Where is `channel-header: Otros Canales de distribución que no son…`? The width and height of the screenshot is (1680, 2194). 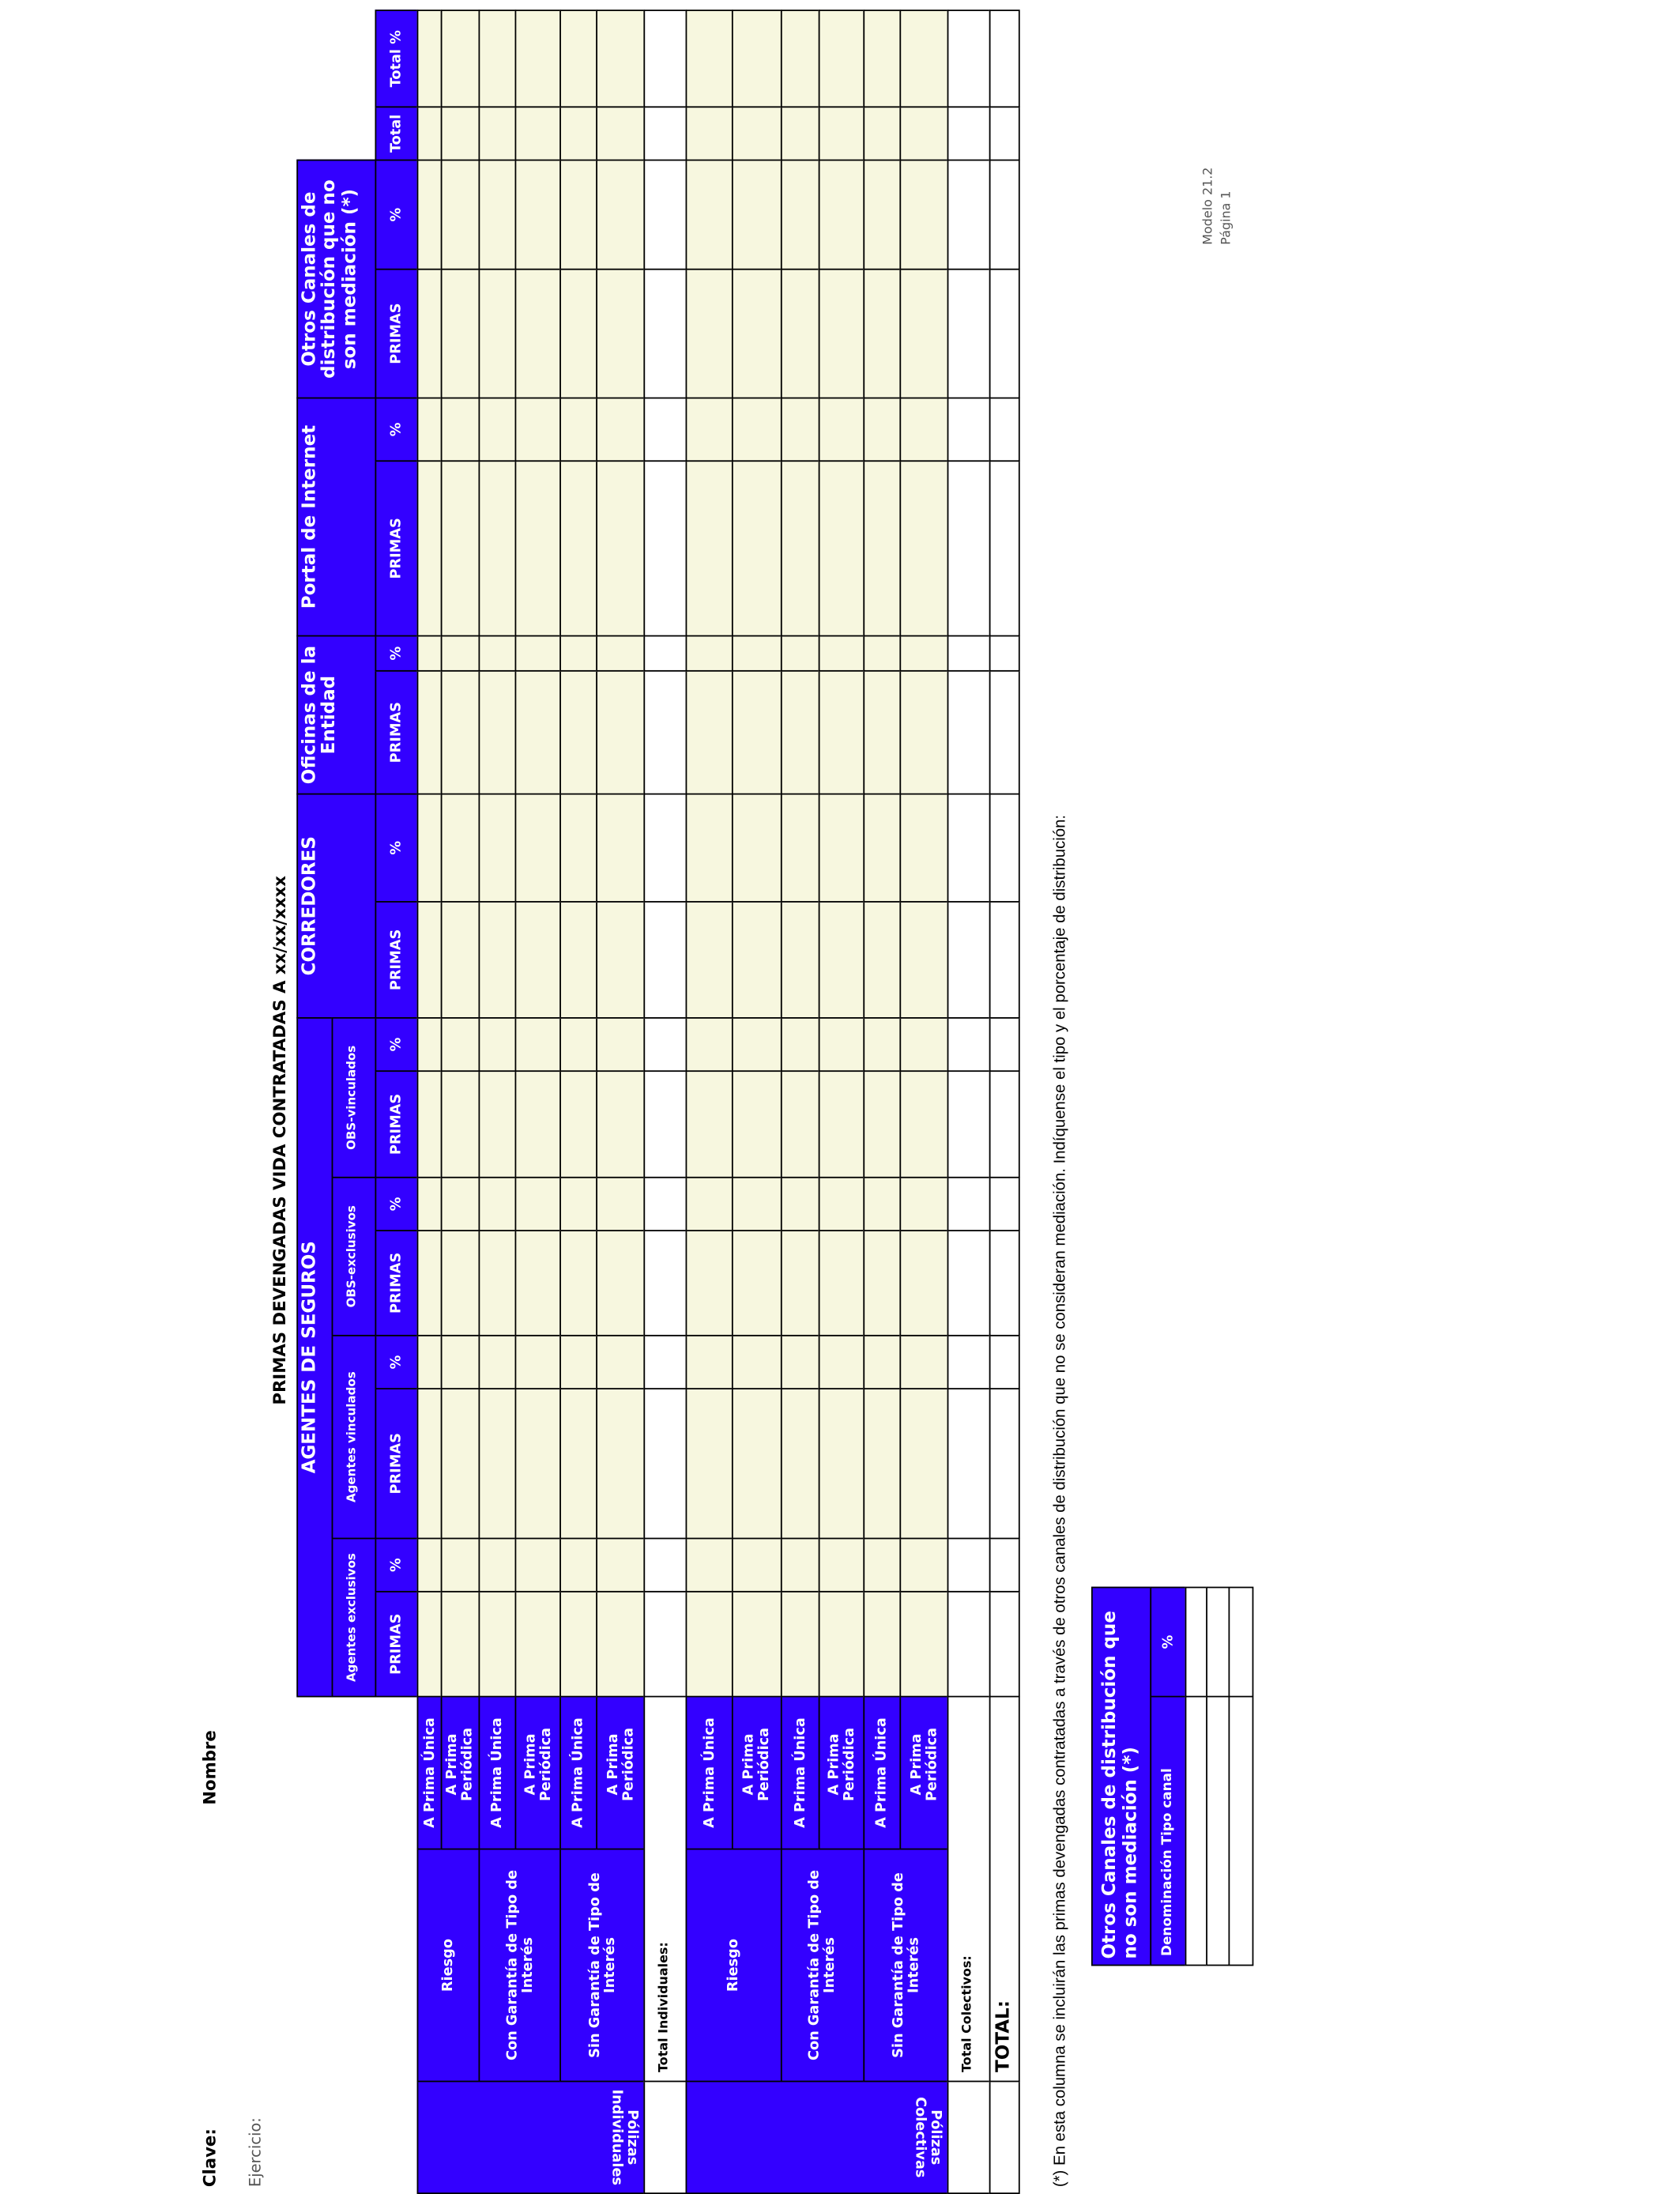 channel-header: Otros Canales de distribución que no son… is located at coordinates (336, 279).